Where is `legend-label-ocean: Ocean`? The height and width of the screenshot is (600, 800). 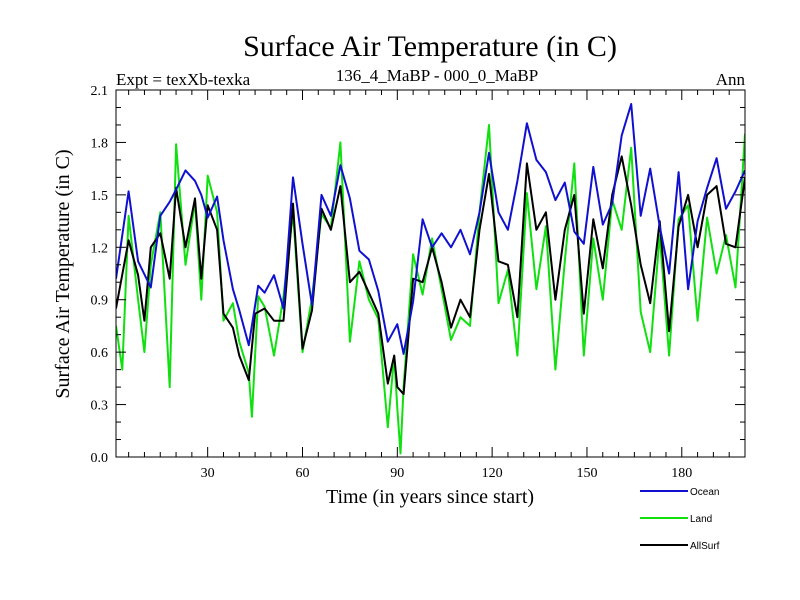
legend-label-ocean: Ocean is located at coordinates (704, 492).